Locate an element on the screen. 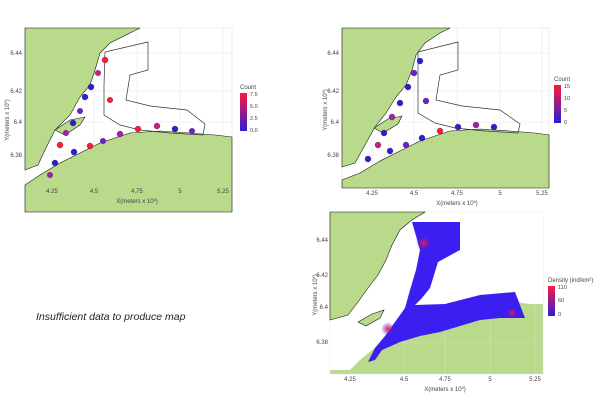  legend: Count 15 10 5 0 is located at coordinates (562, 101).